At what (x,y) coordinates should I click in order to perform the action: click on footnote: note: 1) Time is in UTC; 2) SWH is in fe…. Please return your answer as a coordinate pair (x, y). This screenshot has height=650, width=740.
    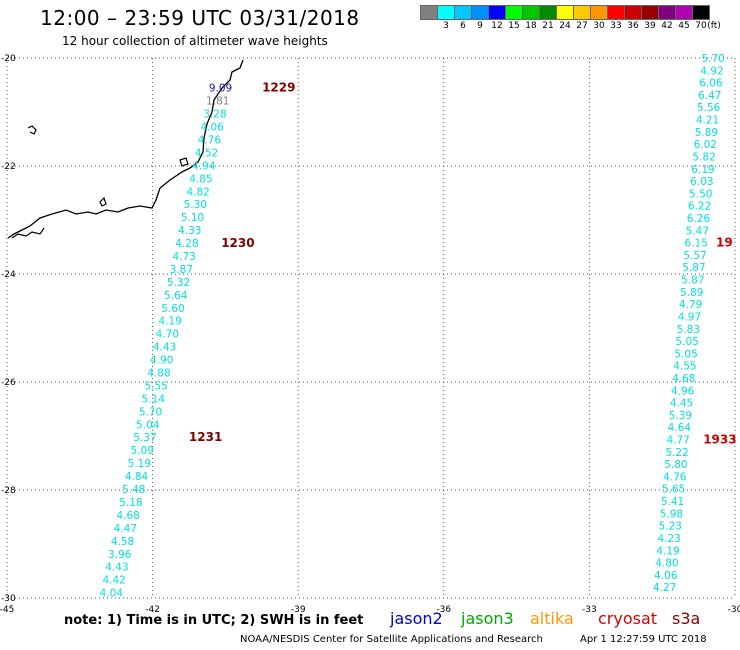
    Looking at the image, I should click on (214, 620).